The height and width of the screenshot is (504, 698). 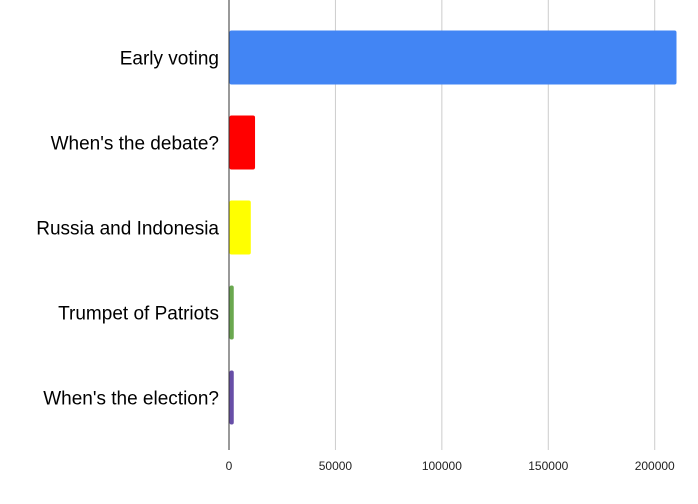 I want to click on category-label: Early voting, so click(x=169, y=59).